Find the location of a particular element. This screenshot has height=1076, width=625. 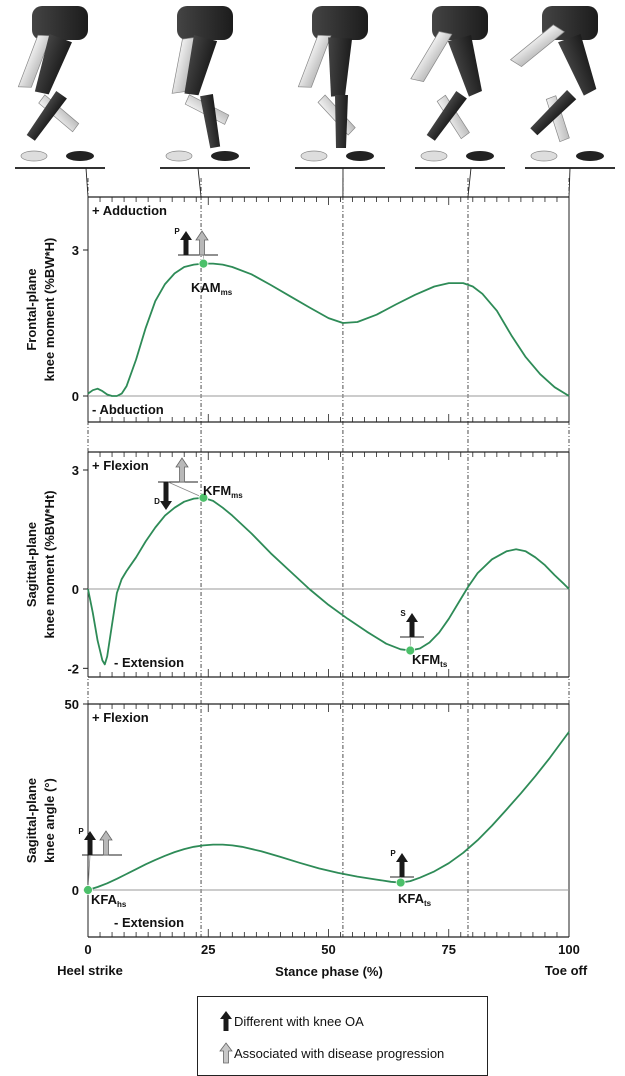

y-axis-label-line2: knee moment (%BW*H) is located at coordinates (49, 310).